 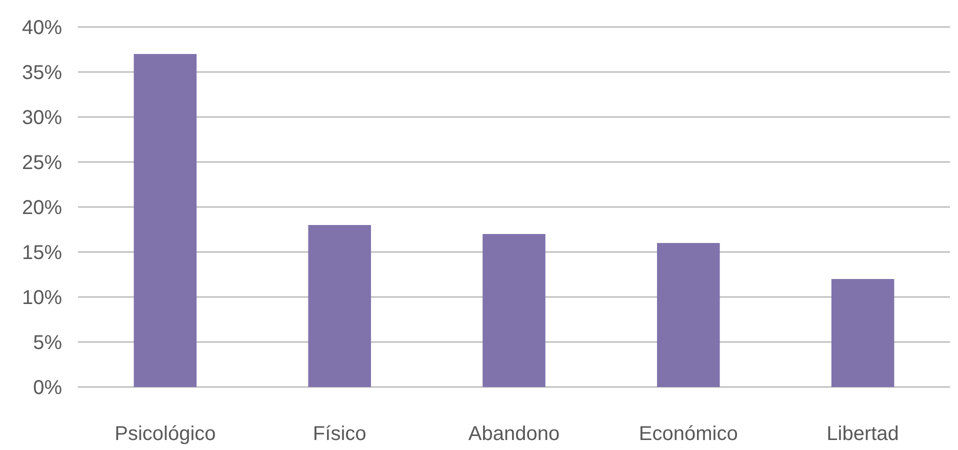 I want to click on y-tick-label: 20%, so click(x=42, y=208).